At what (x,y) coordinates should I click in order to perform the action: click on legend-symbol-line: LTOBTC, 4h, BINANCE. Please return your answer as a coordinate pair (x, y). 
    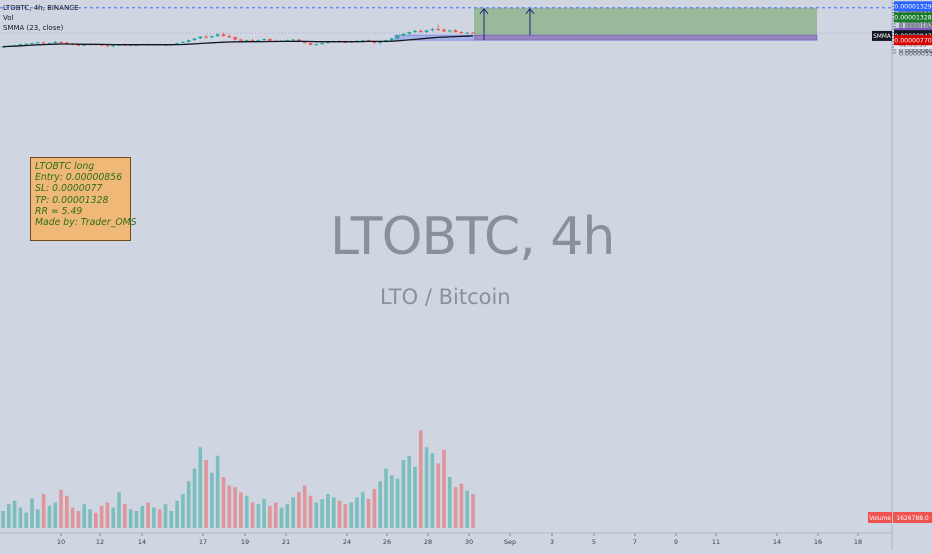
    Looking at the image, I should click on (41, 8).